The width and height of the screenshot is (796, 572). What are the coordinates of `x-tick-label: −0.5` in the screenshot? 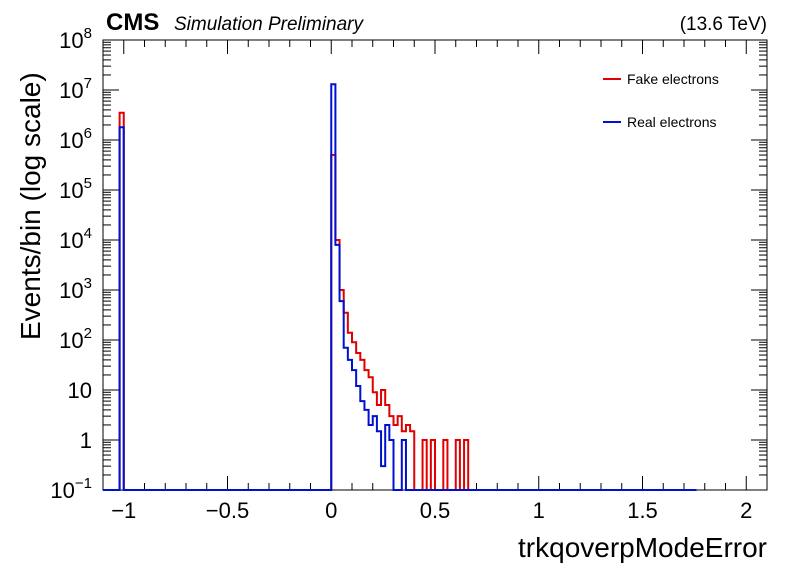 It's located at (227, 510).